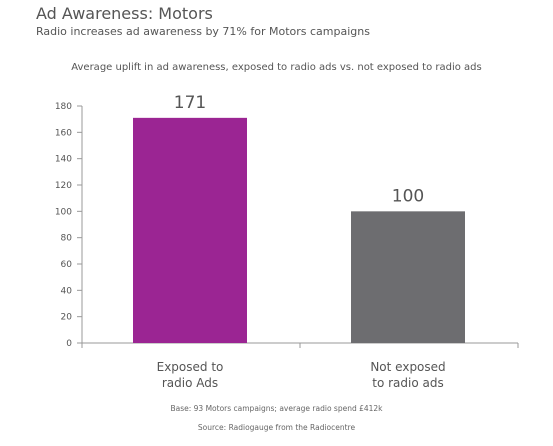 Image resolution: width=553 pixels, height=446 pixels. What do you see at coordinates (408, 196) in the screenshot?
I see `data-label: 100` at bounding box center [408, 196].